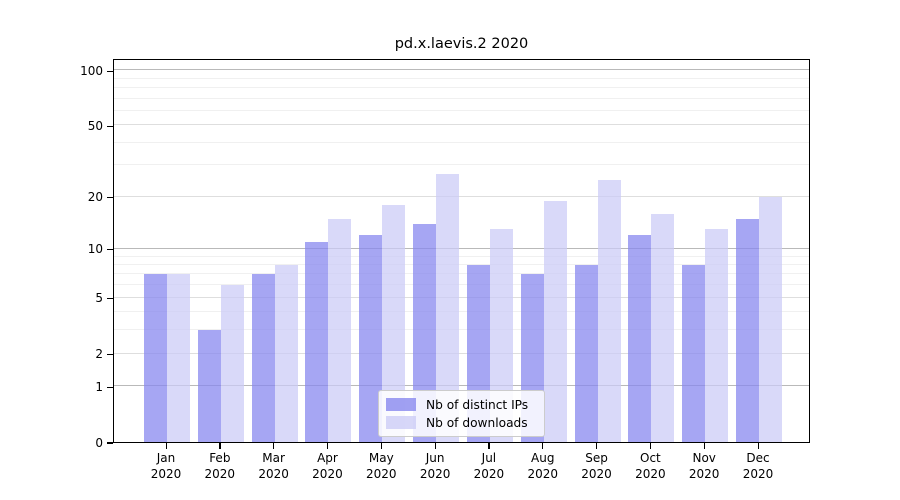 This screenshot has width=900, height=500. I want to click on bar-downloads-jul, so click(501, 335).